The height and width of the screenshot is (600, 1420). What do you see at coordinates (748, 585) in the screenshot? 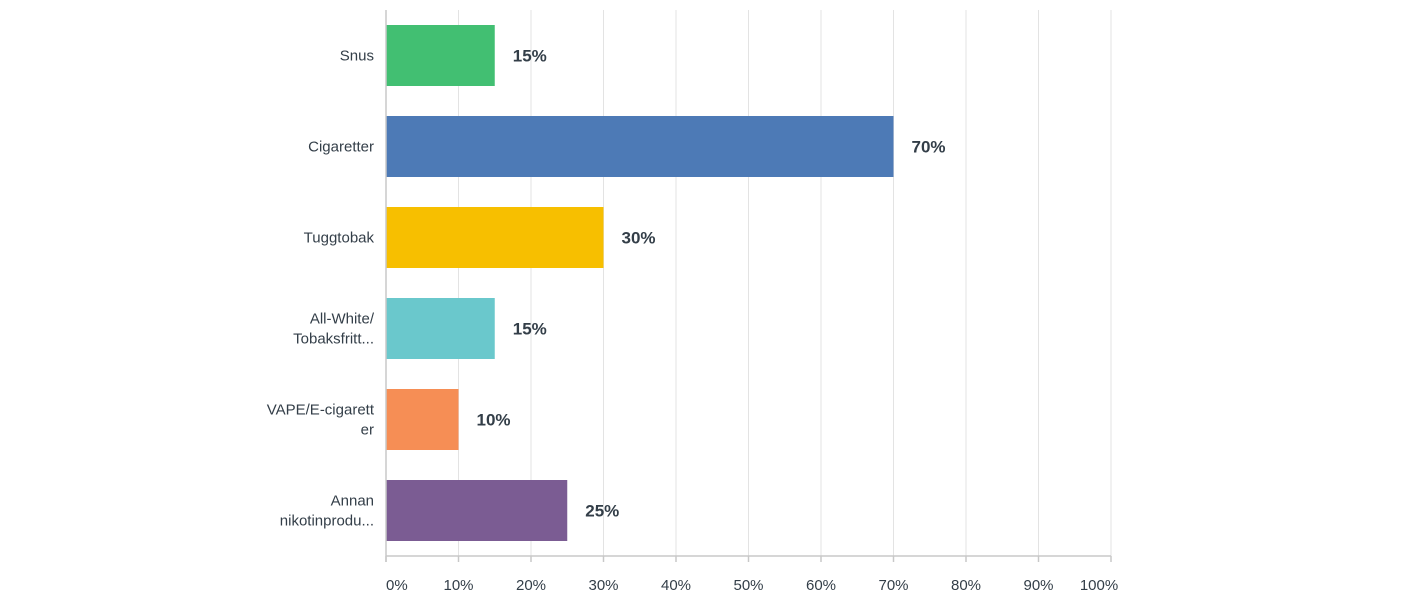
I see `x-tick-label: 50%` at bounding box center [748, 585].